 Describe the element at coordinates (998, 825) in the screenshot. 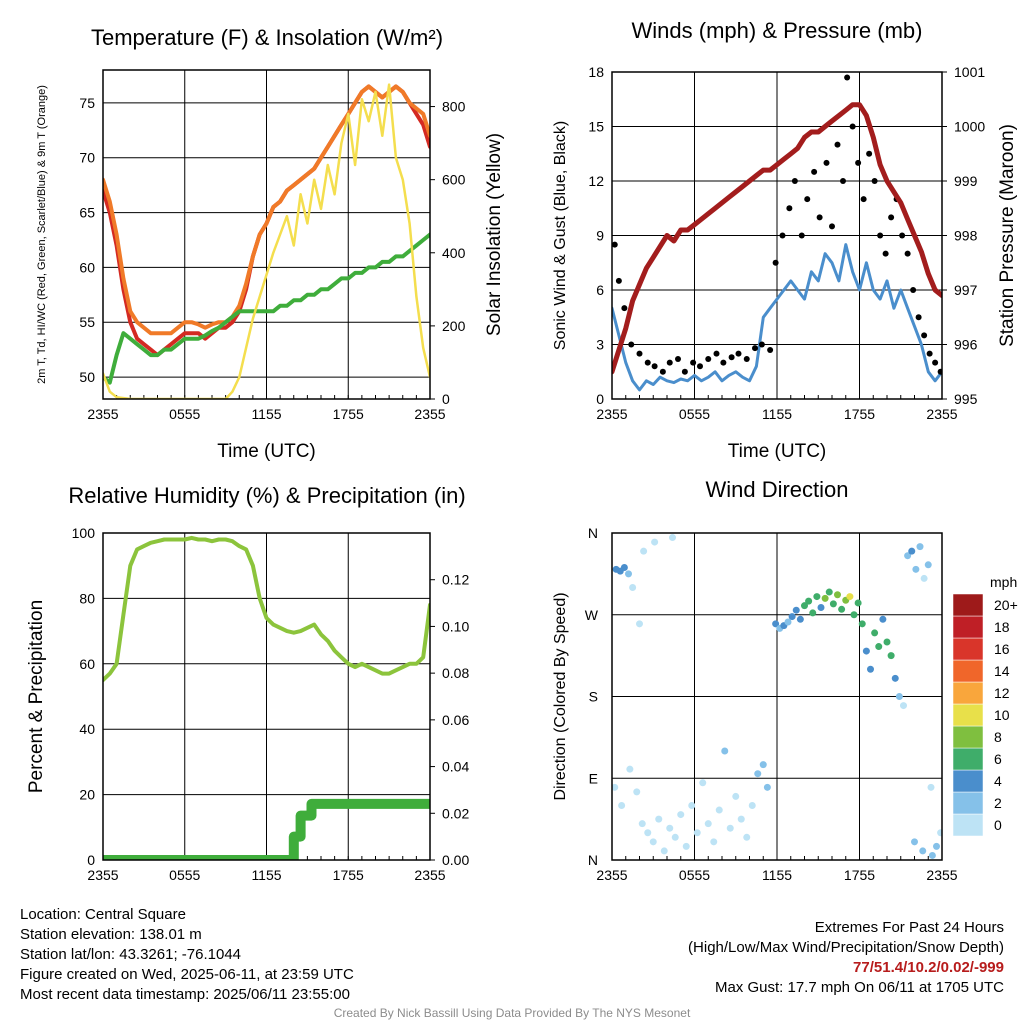

I see `colorbar-tick-label: 0` at that location.